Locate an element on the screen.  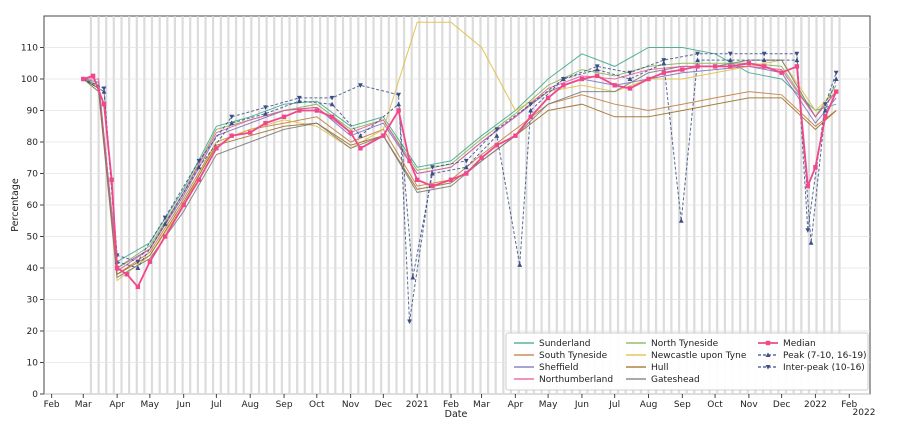
x-tick-label: Apr is located at coordinates (117, 405).